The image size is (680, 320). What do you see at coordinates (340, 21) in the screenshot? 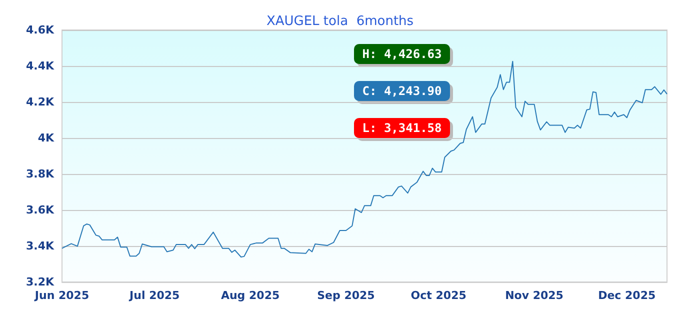
I see `chart-title: XAUGEL tola 6months` at bounding box center [340, 21].